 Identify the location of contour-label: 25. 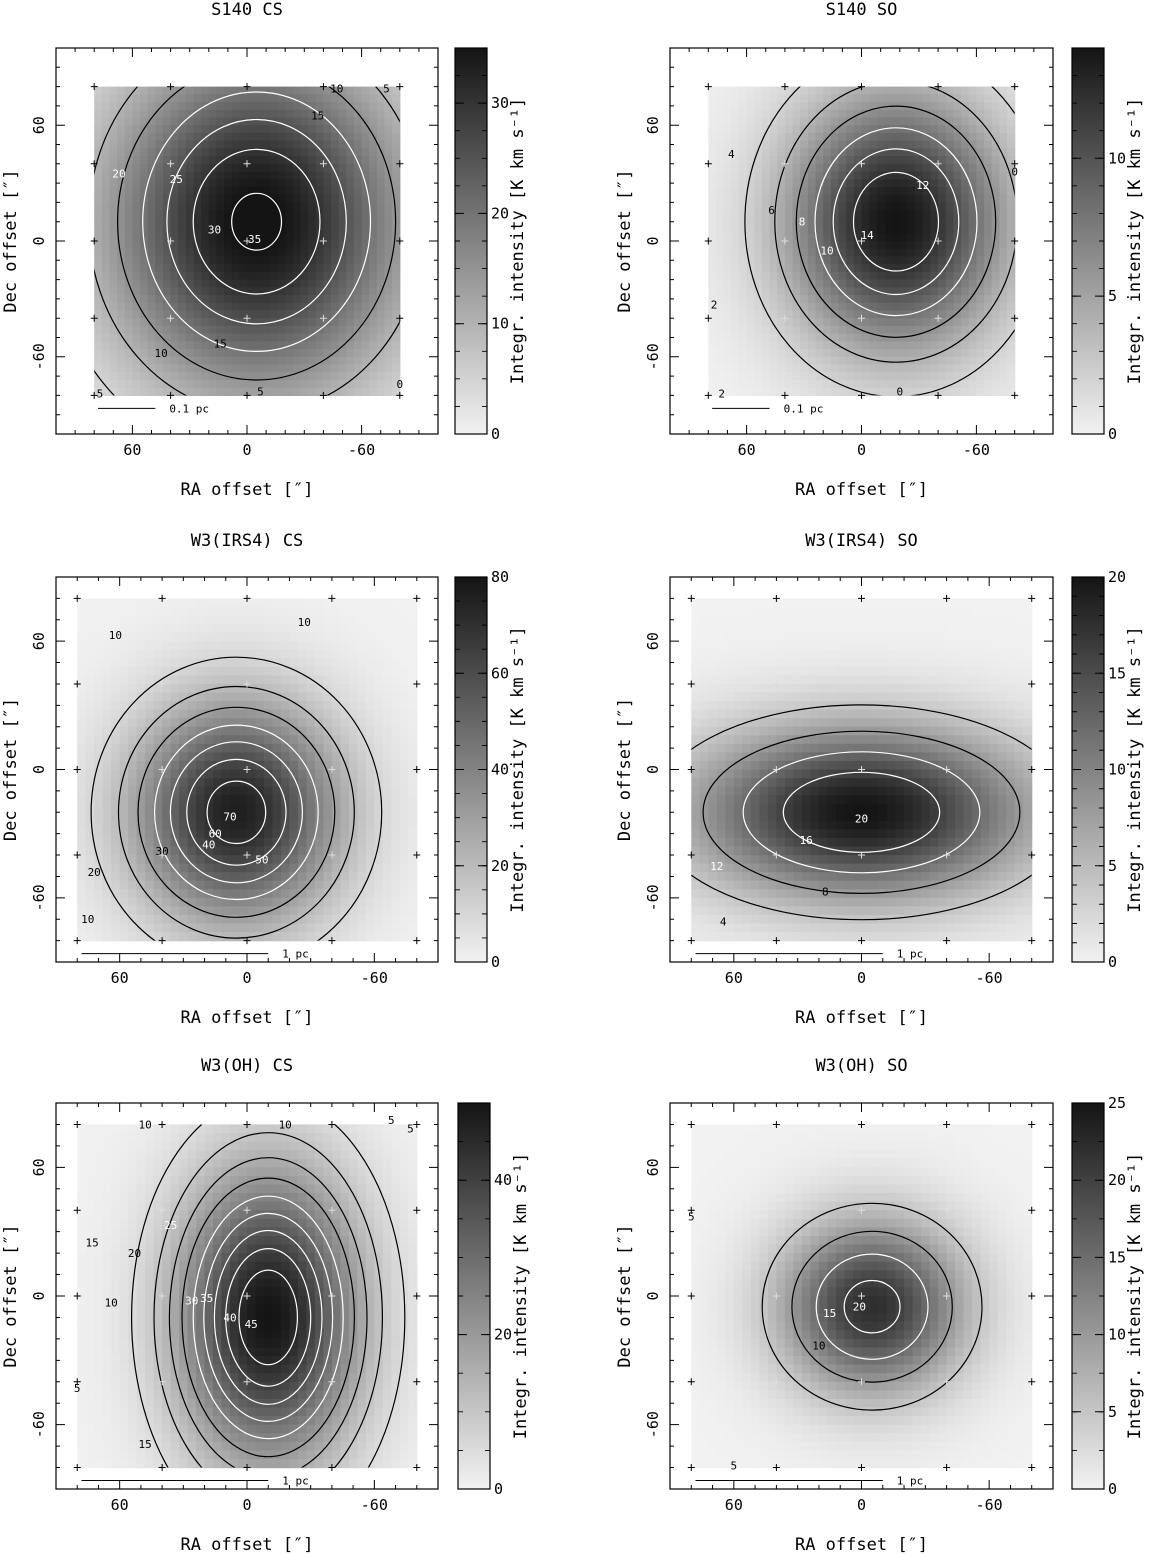
(176, 179).